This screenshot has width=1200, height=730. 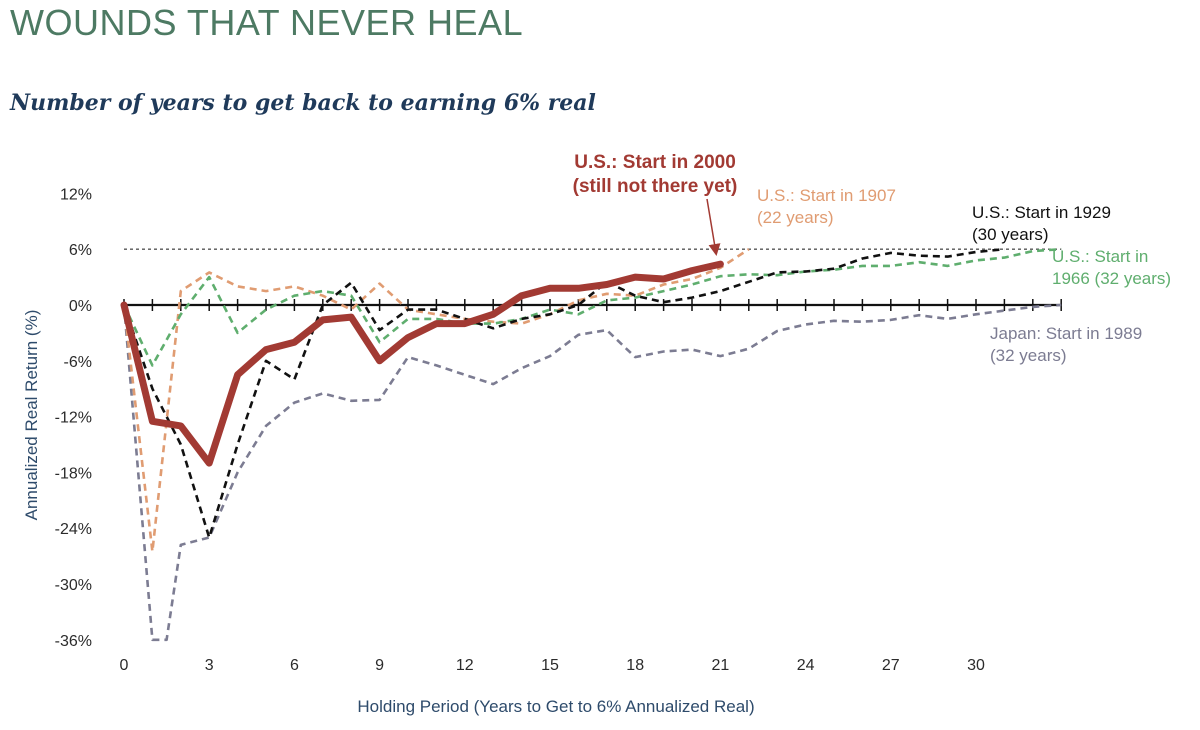 What do you see at coordinates (1041, 223) in the screenshot?
I see `series-annotation: U.S.: Start in 1929 (30 years)` at bounding box center [1041, 223].